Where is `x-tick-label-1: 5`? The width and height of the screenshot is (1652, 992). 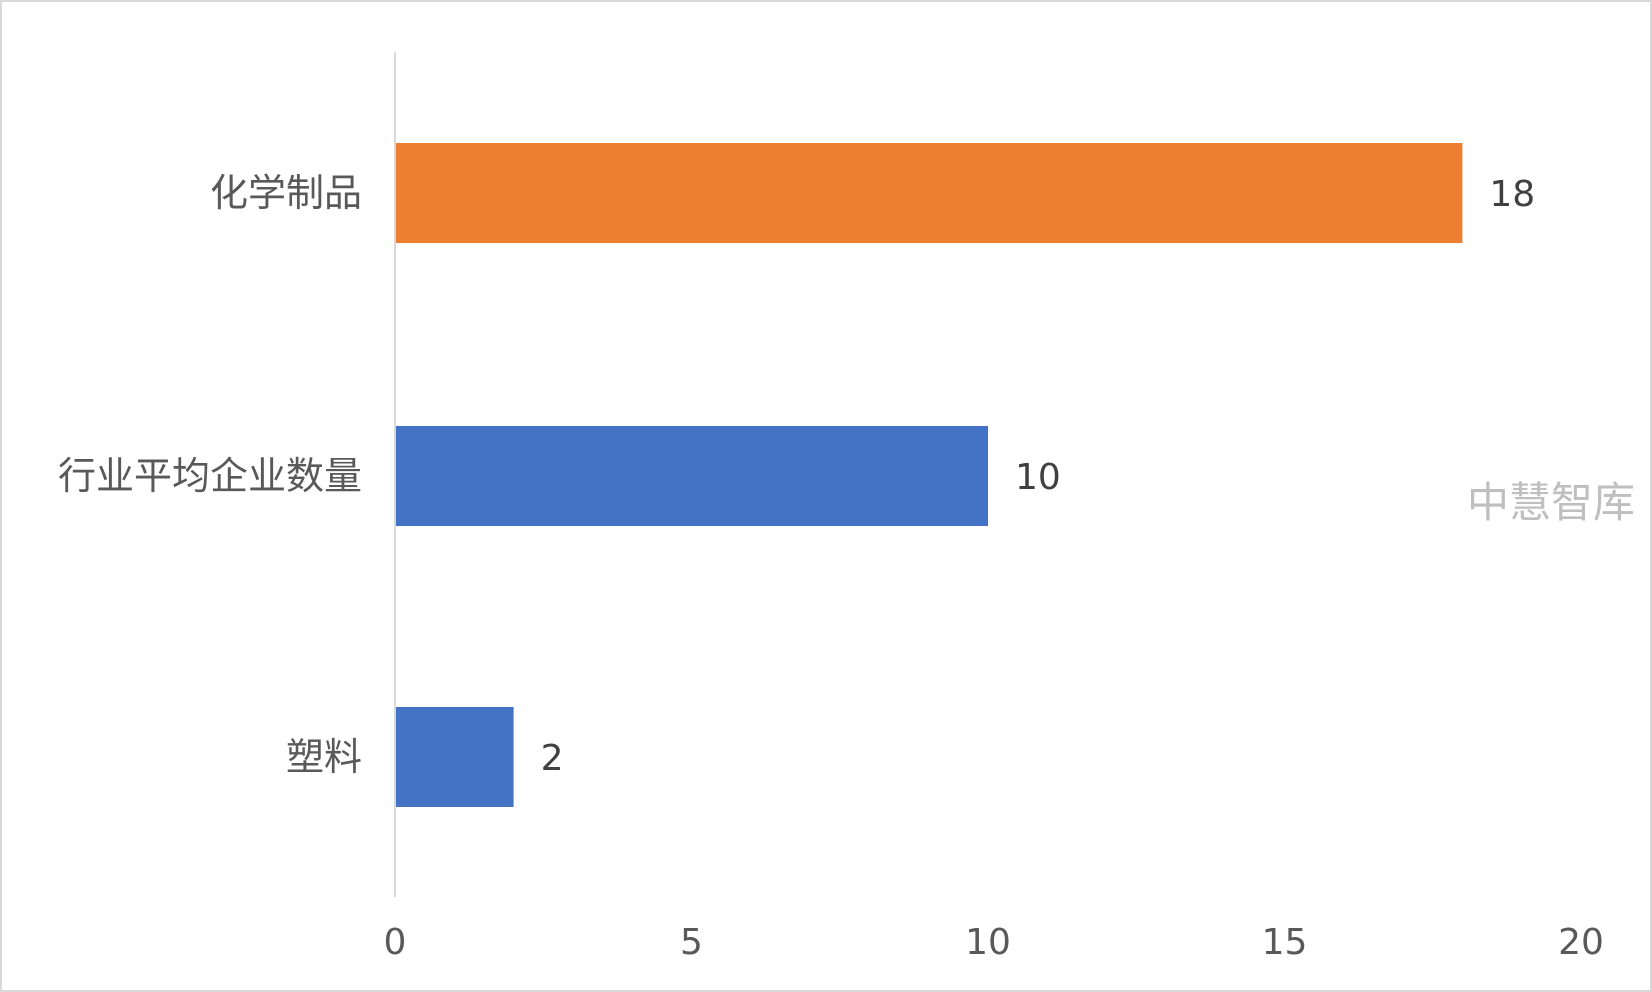 x-tick-label-1: 5 is located at coordinates (691, 942).